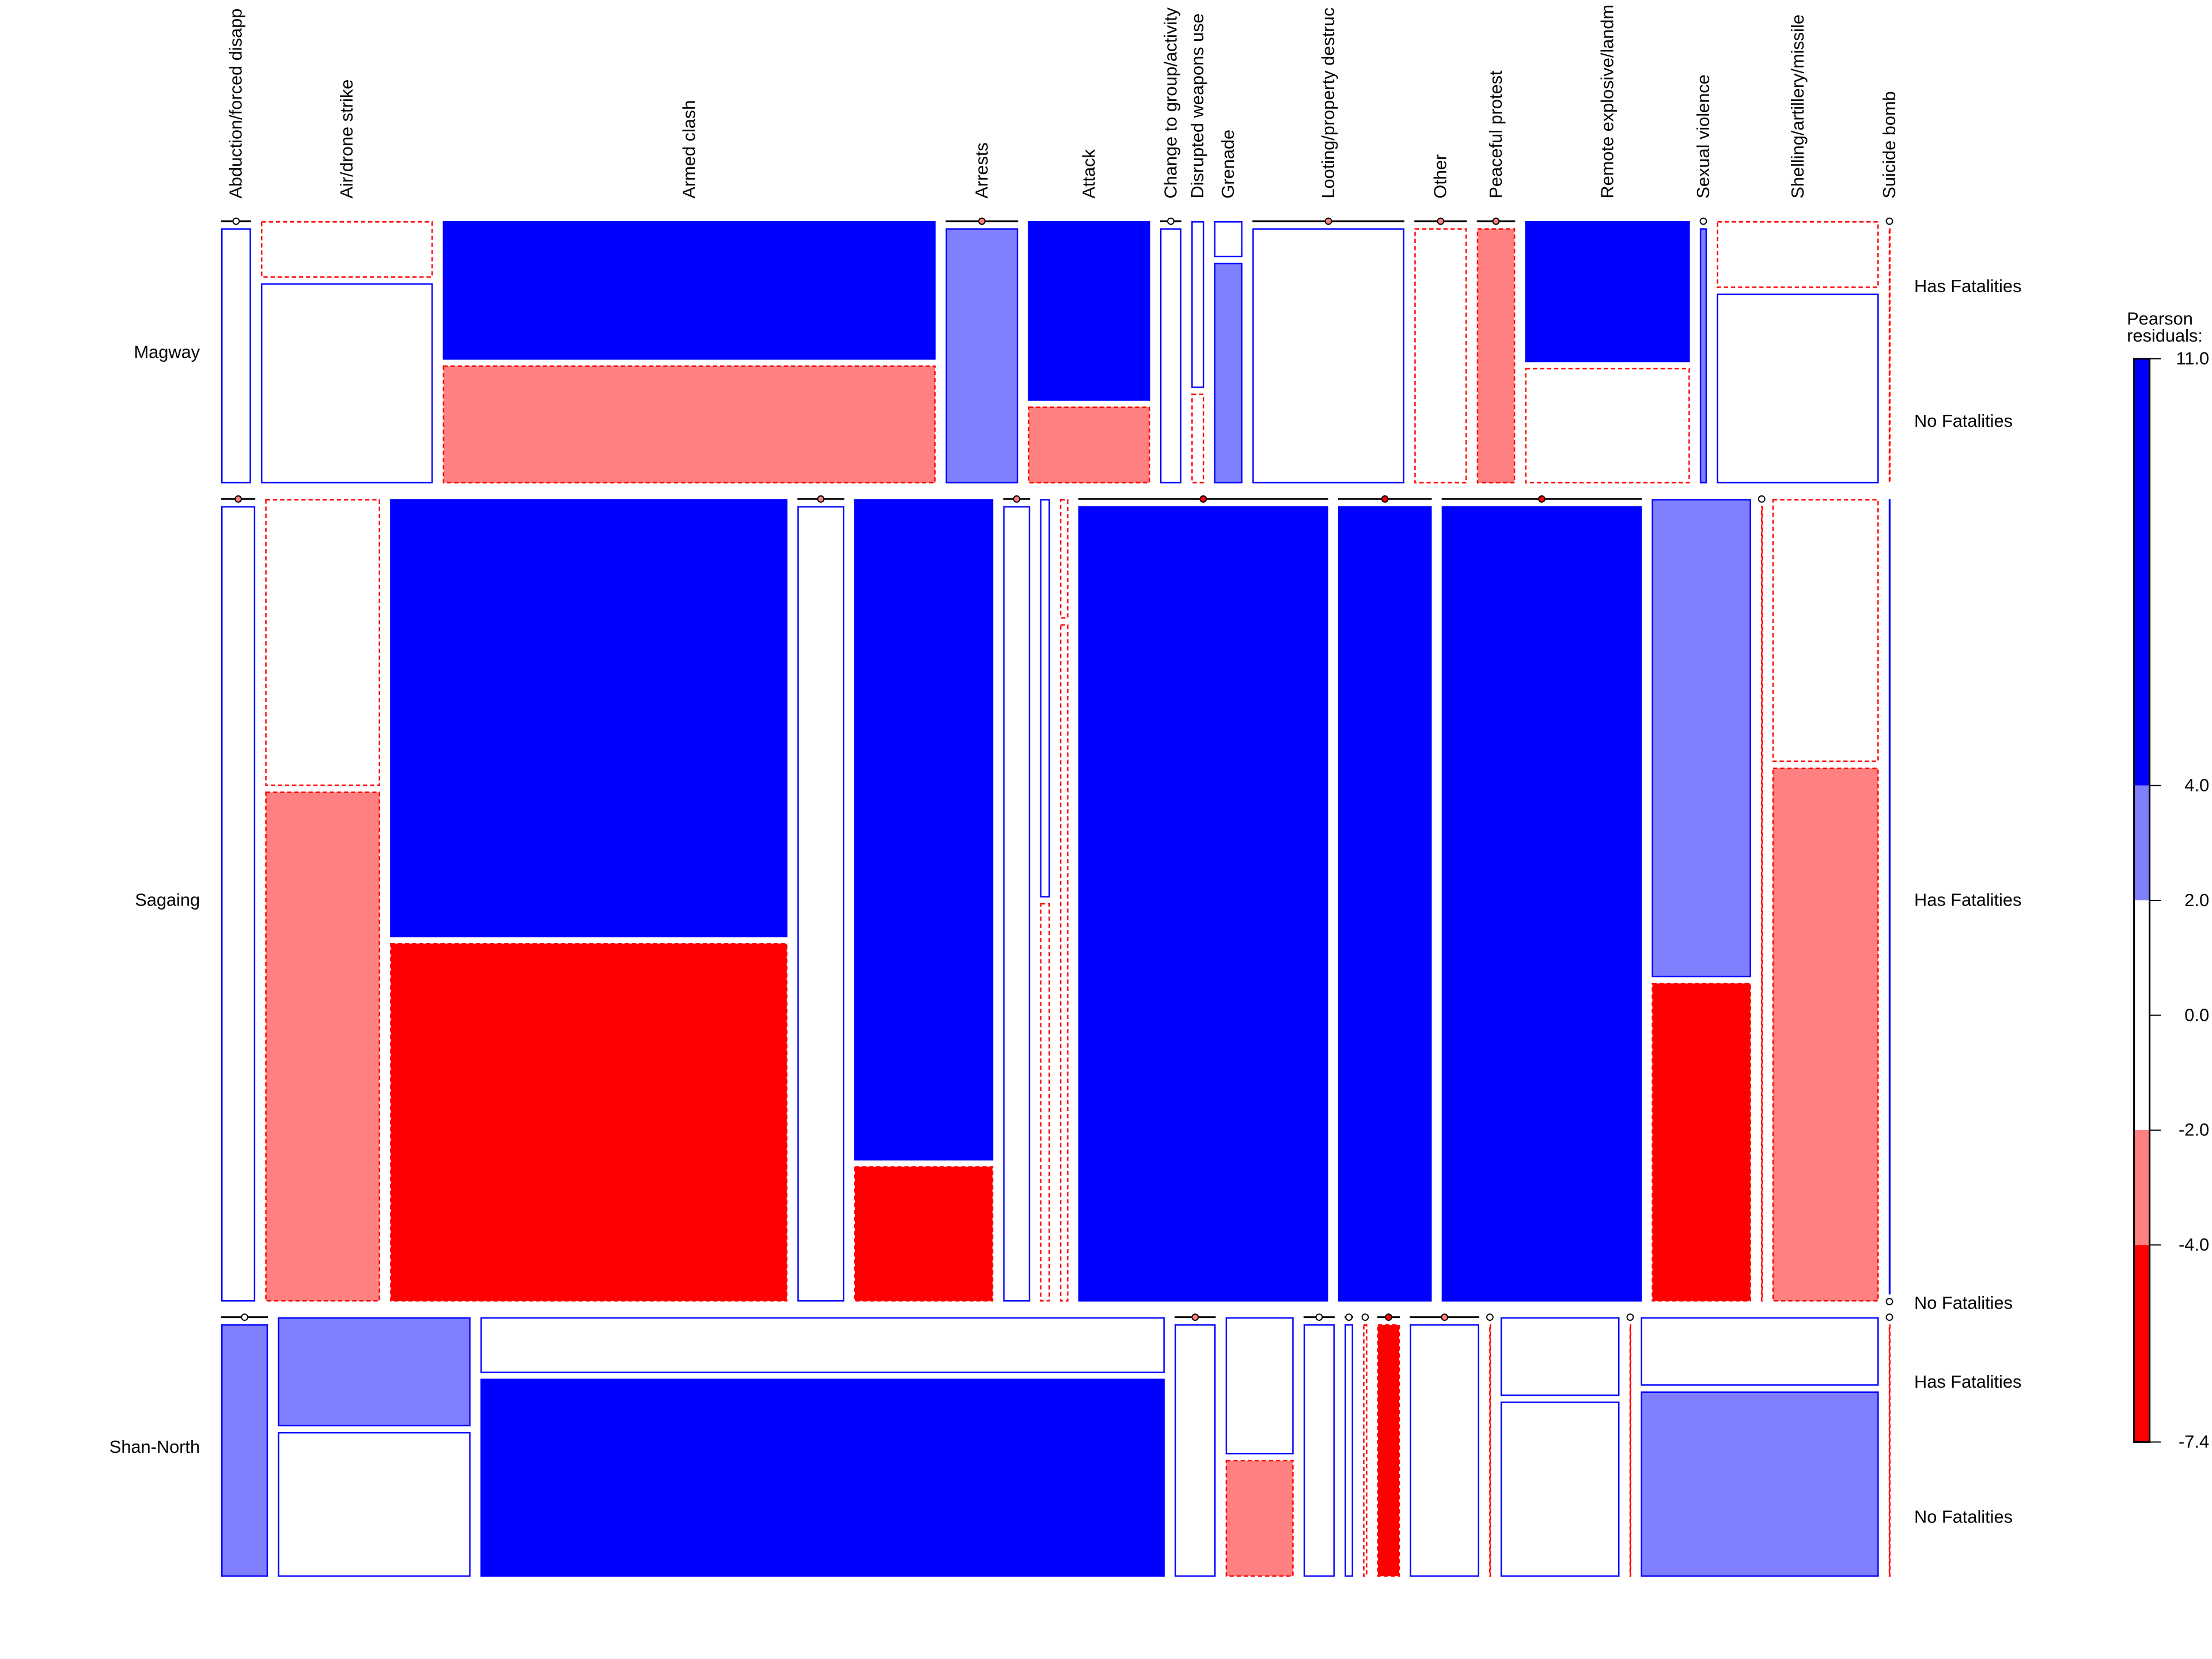 Image resolution: width=2212 pixels, height=1659 pixels. I want to click on tile-sagaing-armed-clash-no-fatalities, so click(589, 1122).